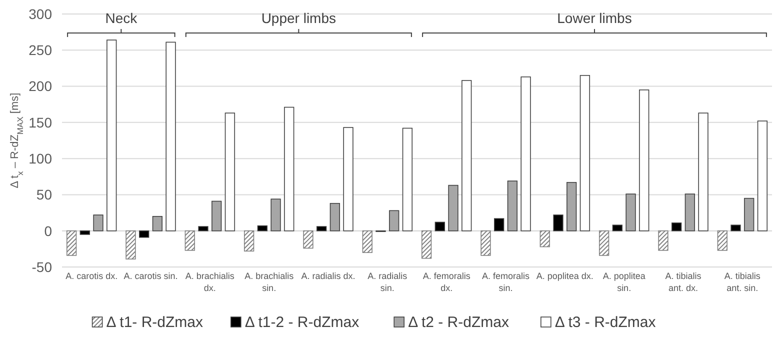  What do you see at coordinates (459, 322) in the screenshot?
I see `legend-label: Δ t2 - R-dZmax` at bounding box center [459, 322].